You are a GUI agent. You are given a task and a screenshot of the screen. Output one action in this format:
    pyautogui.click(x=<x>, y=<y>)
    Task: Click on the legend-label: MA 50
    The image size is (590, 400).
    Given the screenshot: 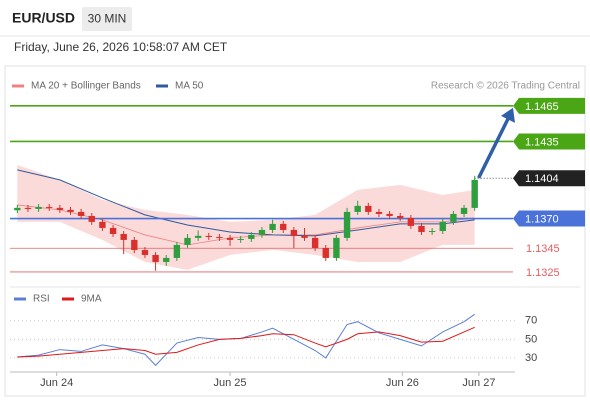 What is the action you would take?
    pyautogui.click(x=189, y=86)
    